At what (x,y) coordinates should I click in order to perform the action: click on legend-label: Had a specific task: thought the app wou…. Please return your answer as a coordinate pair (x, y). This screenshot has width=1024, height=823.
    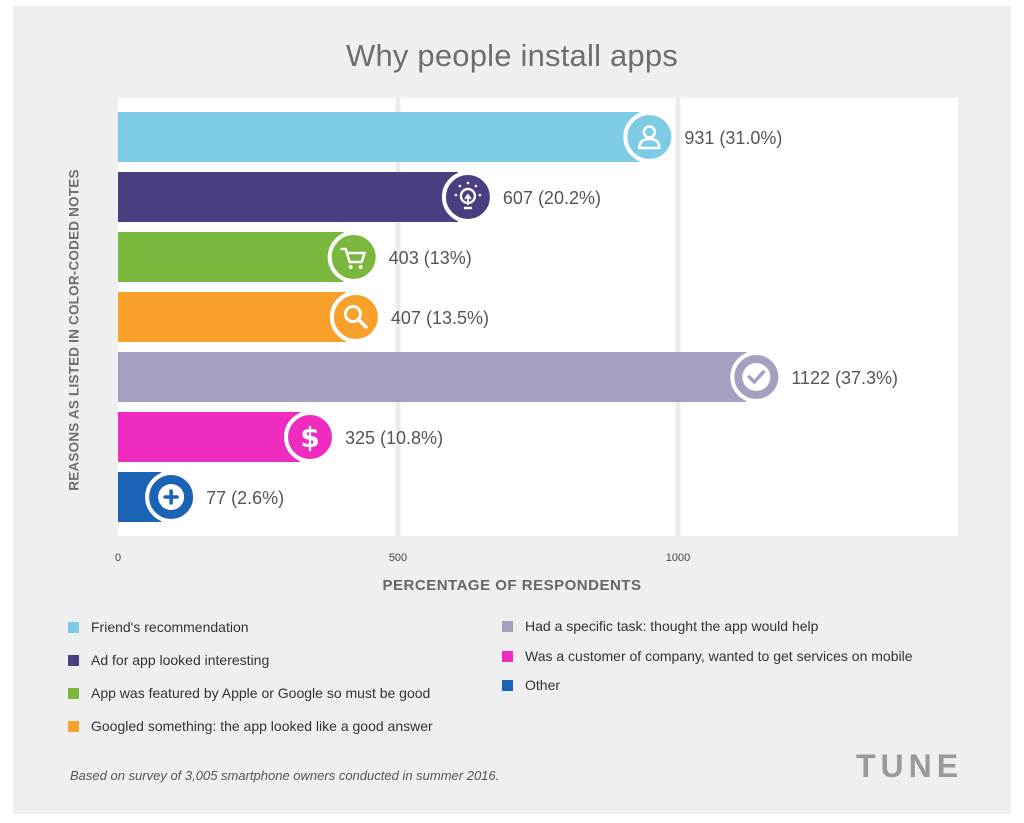
    Looking at the image, I should click on (672, 626).